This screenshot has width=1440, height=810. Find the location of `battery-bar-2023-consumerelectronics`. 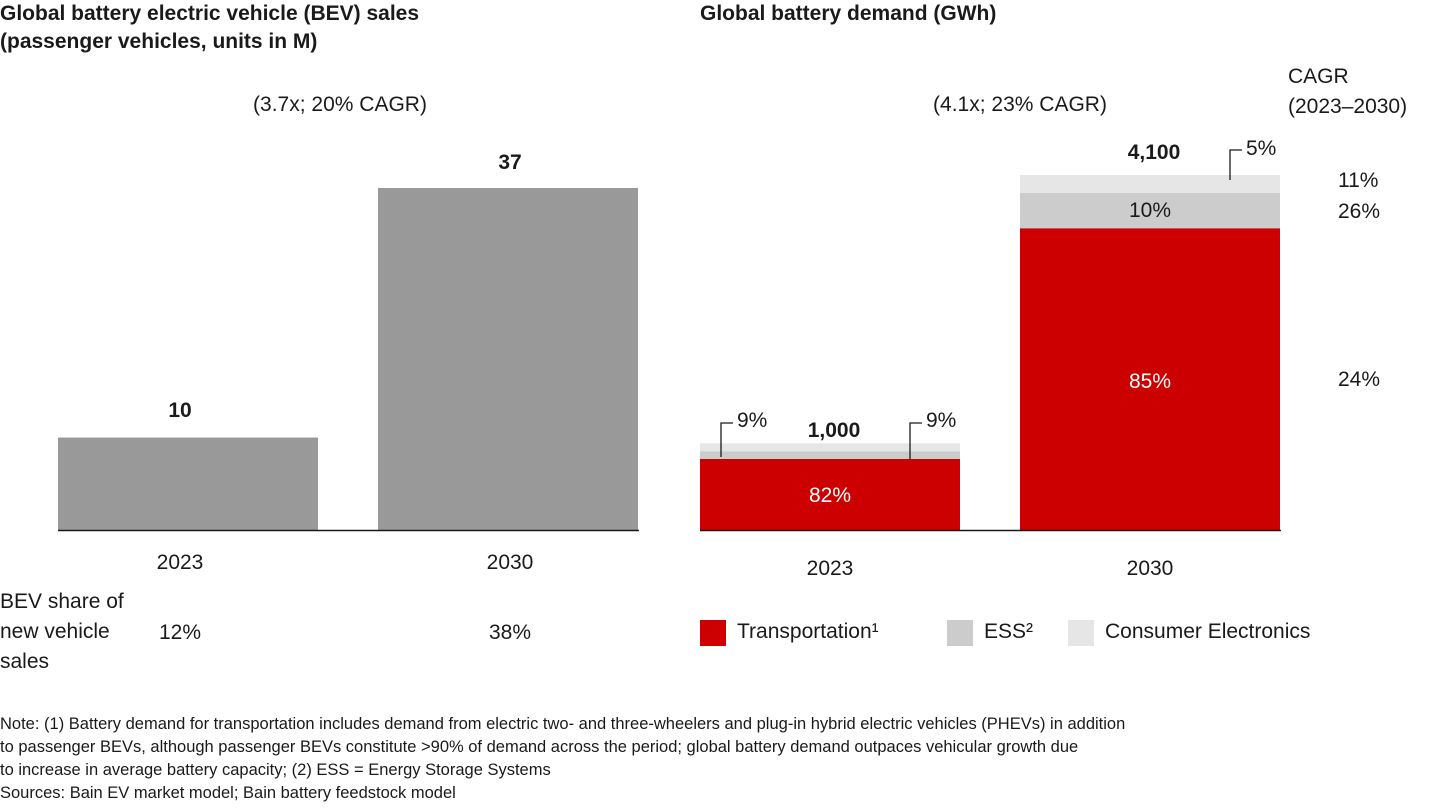

battery-bar-2023-consumerelectronics is located at coordinates (830, 447).